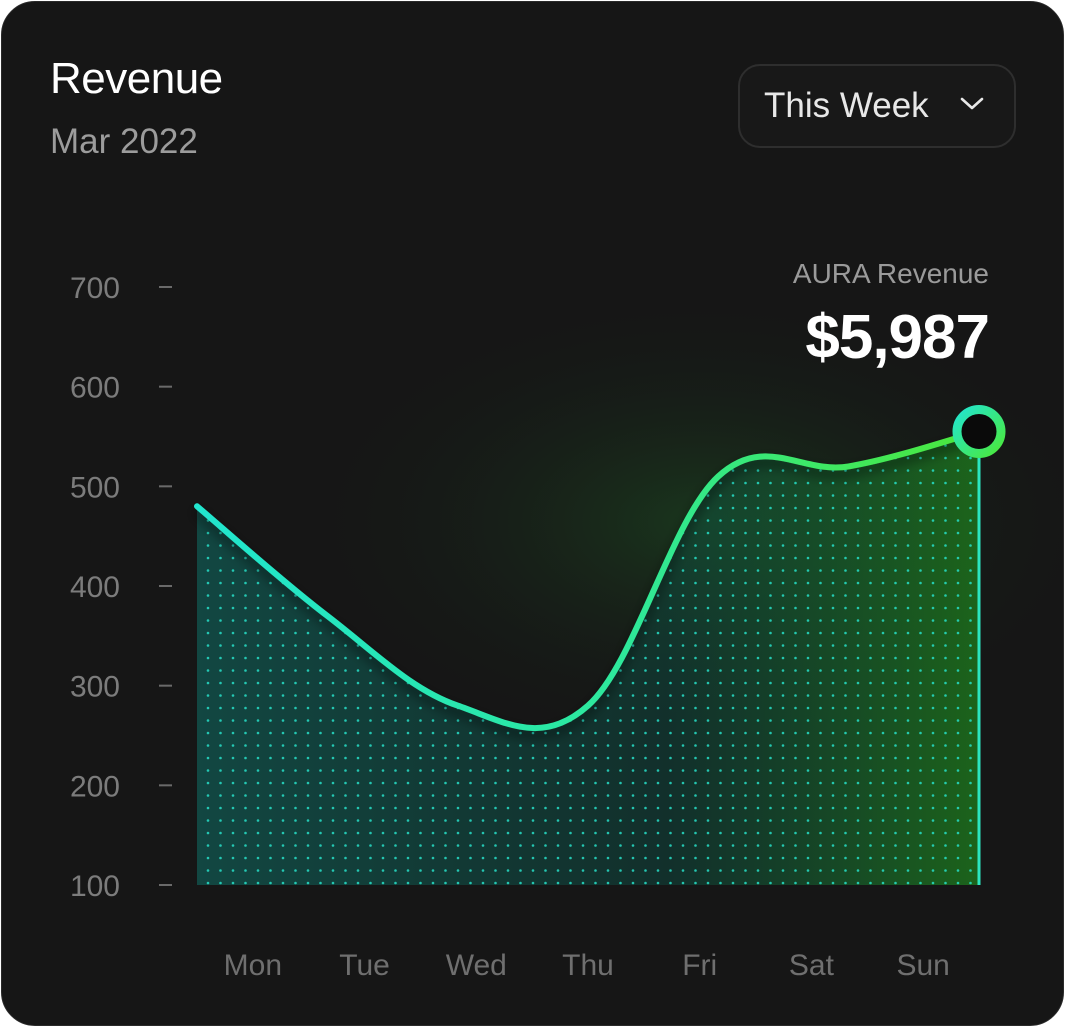 The image size is (1066, 1028). I want to click on highlight-series-name: AURA Revenue, so click(890, 273).